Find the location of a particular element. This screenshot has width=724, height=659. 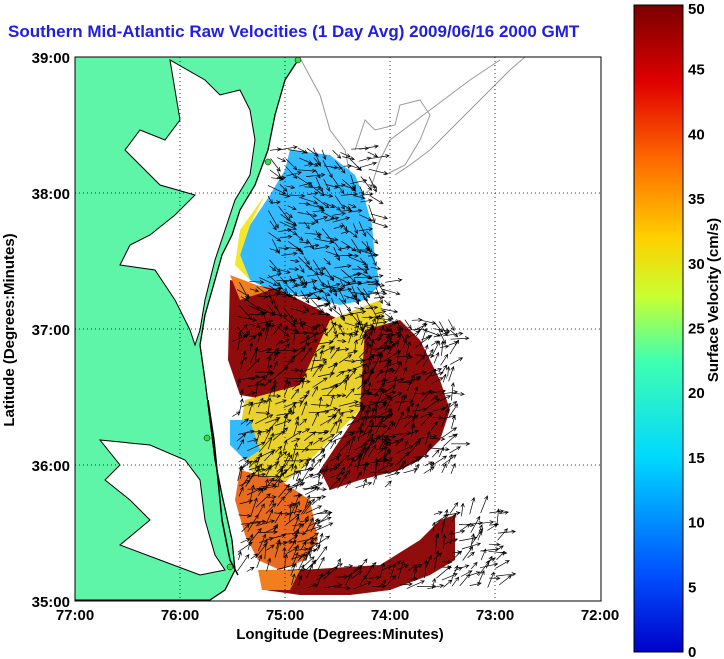

y-tick: 37:00 is located at coordinates (51, 330).